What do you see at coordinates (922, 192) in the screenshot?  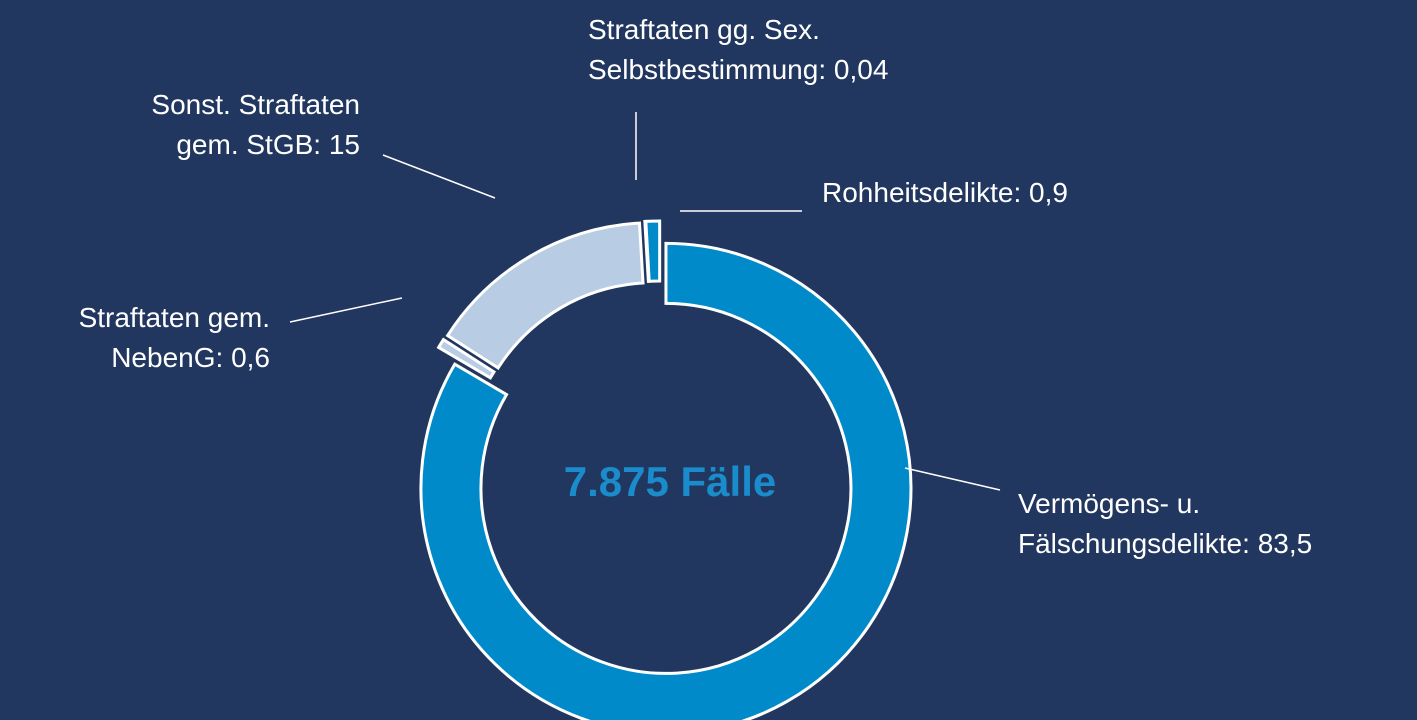 I see `category-label: Rohheitsdelikte:` at bounding box center [922, 192].